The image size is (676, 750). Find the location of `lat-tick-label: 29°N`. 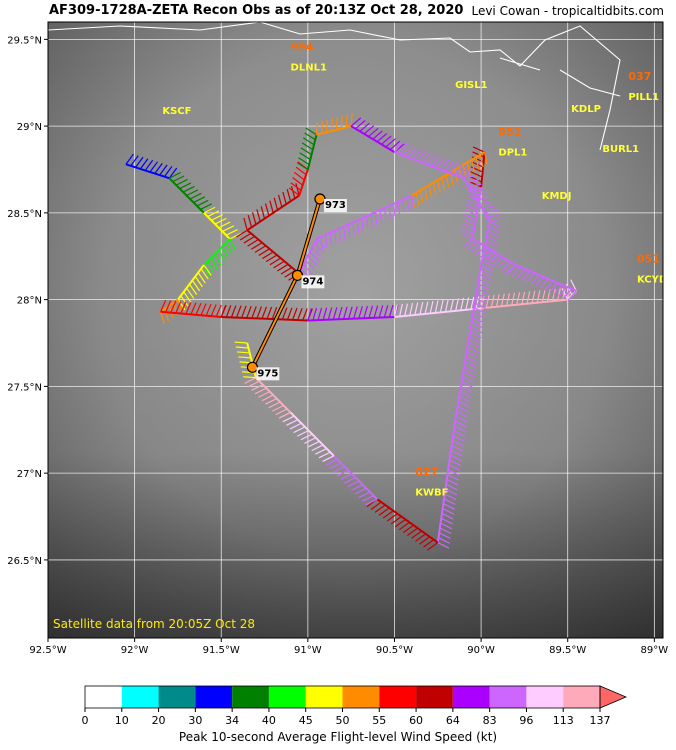

lat-tick-label: 29°N is located at coordinates (29, 127).